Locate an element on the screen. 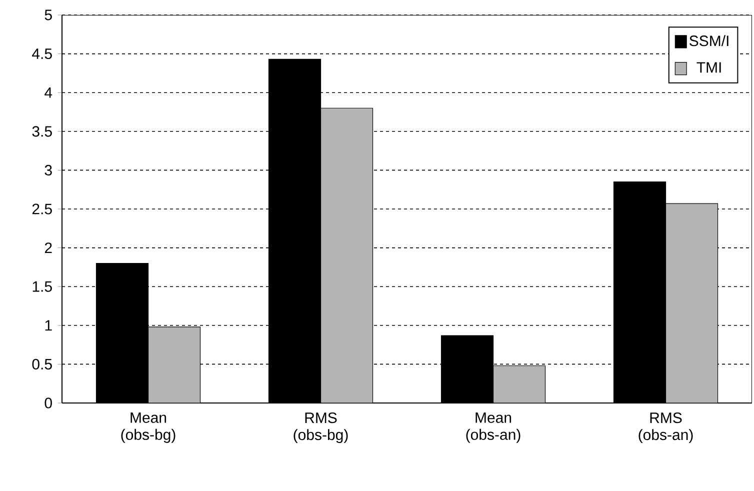 The height and width of the screenshot is (491, 754). x-tick-label: RMS (obs-an) is located at coordinates (665, 428).